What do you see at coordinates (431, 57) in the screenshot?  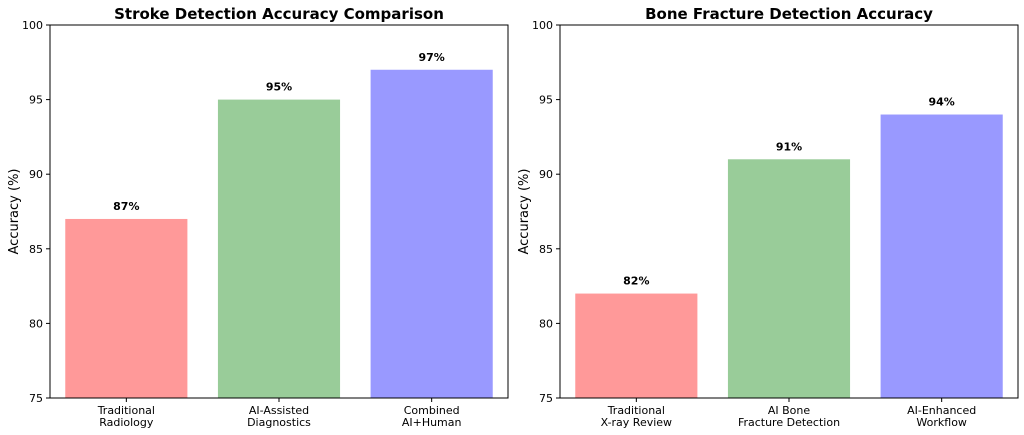 I see `data-label: 97%` at bounding box center [431, 57].